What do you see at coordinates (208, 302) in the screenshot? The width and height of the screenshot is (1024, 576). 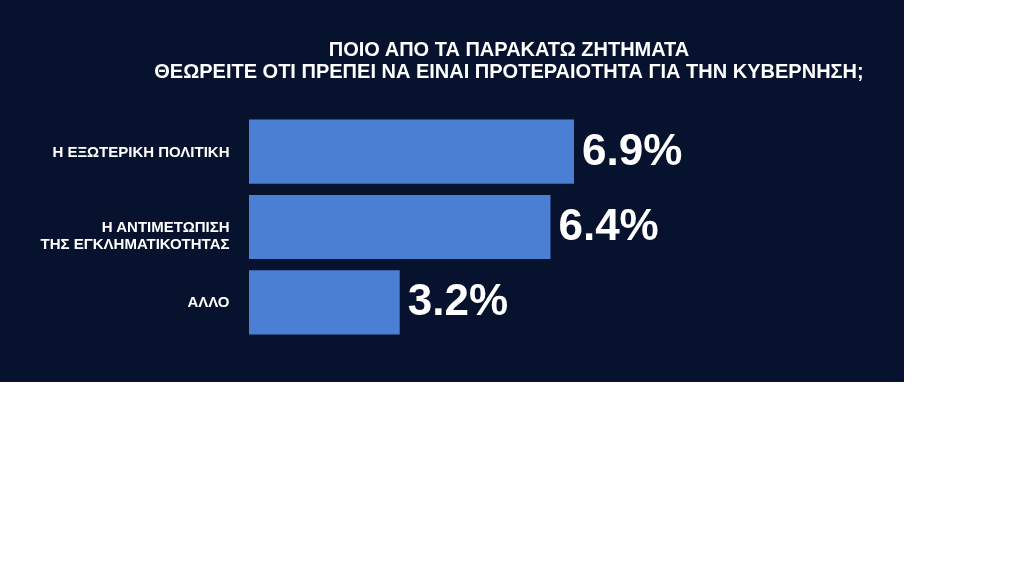 I see `y-tick-label: ΑΛΛΟ` at bounding box center [208, 302].